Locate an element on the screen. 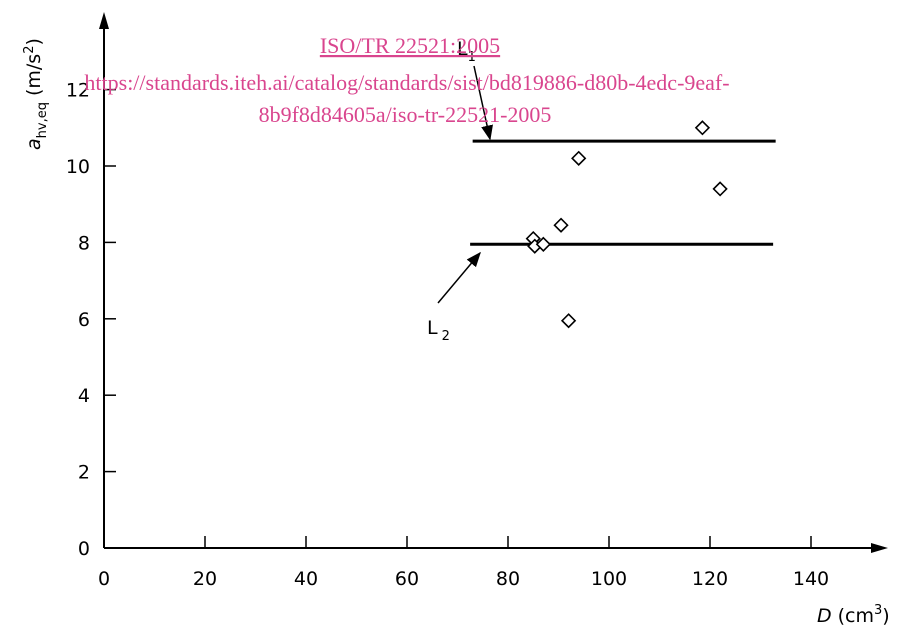 This screenshot has width=899, height=631. x-tick-label: 140 is located at coordinates (811, 579).